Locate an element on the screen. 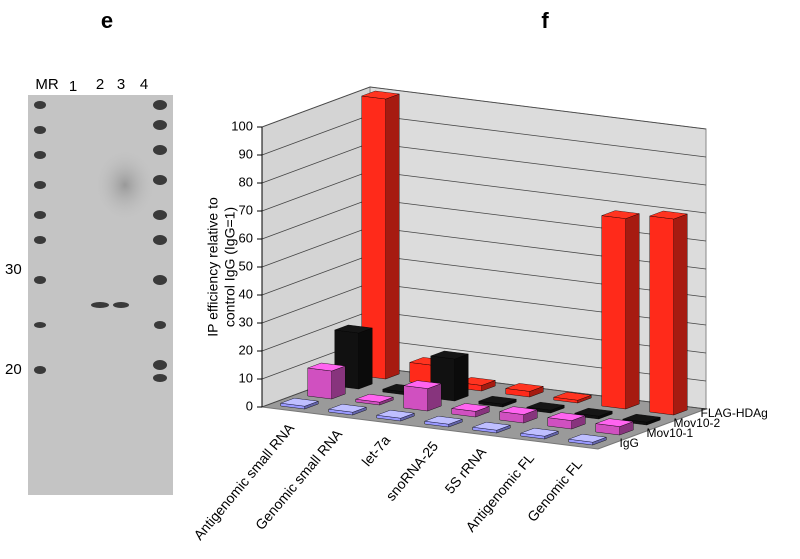  x-tick-label: Genomic FL is located at coordinates (554, 490).